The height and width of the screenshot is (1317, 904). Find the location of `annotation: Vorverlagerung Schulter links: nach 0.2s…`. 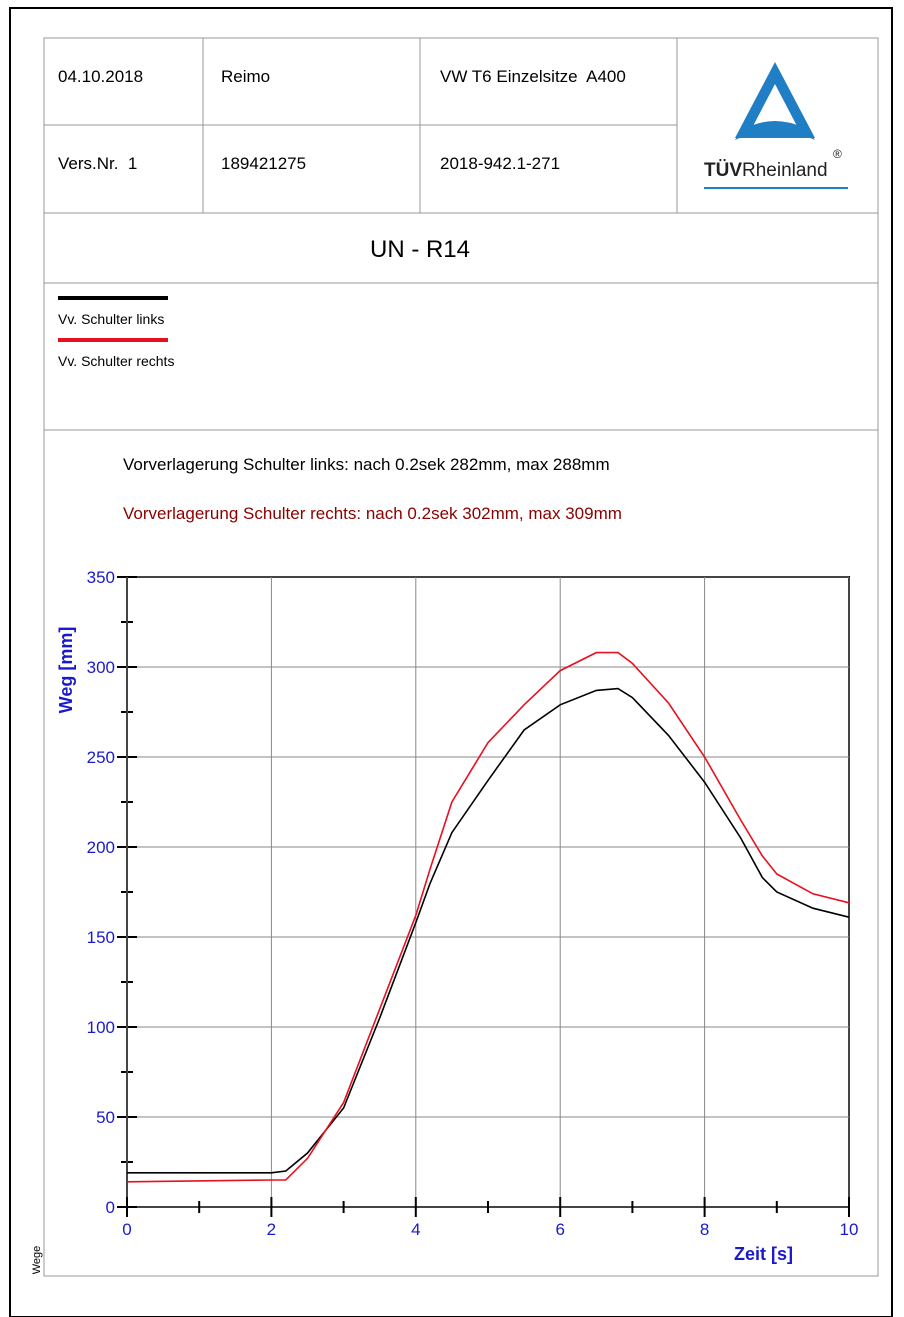

annotation: Vorverlagerung Schulter links: nach 0.2s… is located at coordinates (366, 464).